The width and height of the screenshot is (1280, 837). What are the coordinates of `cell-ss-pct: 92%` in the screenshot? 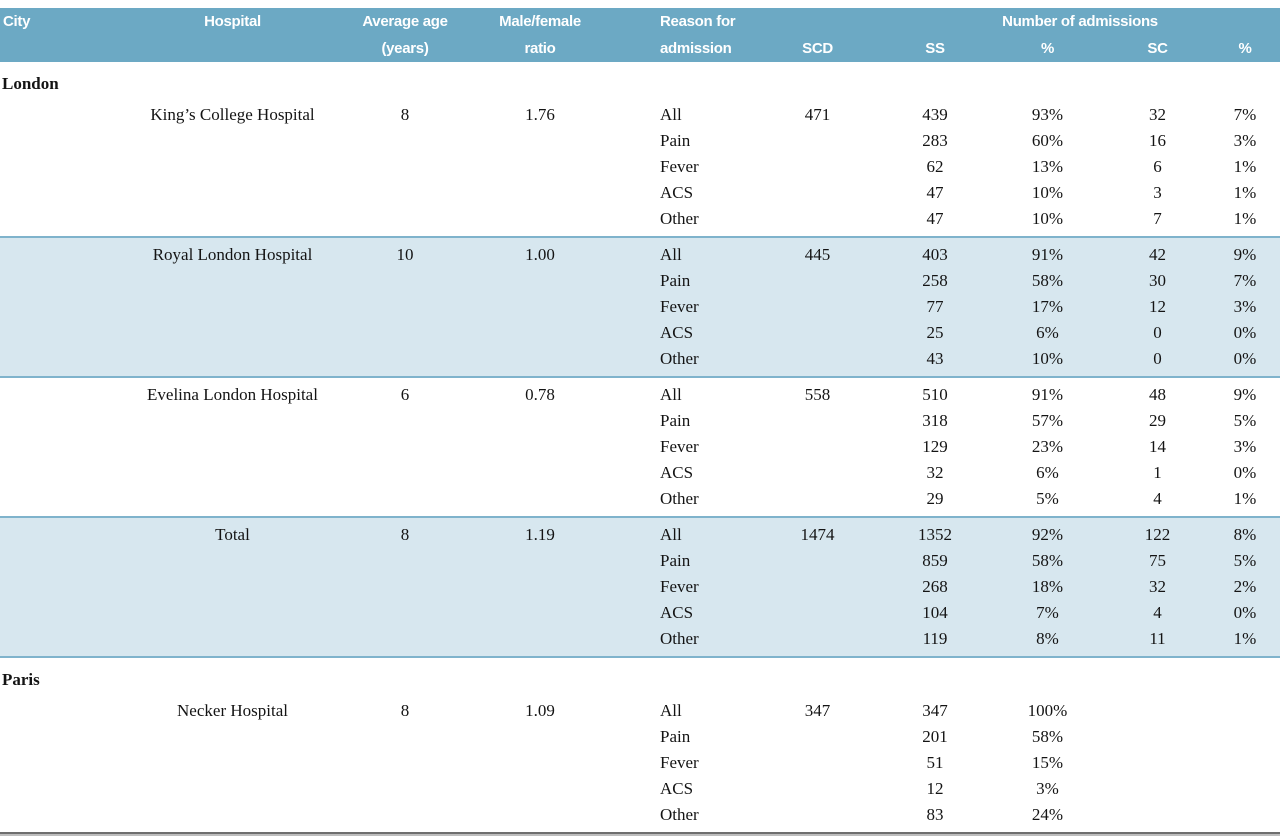 It's located at (1047, 534).